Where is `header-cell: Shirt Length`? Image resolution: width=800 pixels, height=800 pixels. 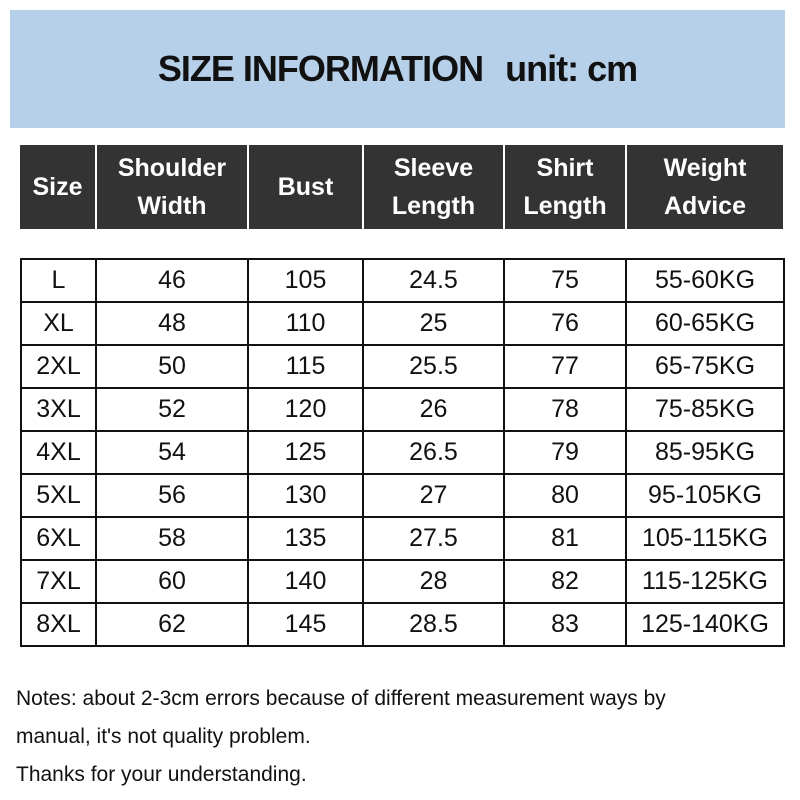
header-cell: Shirt Length is located at coordinates (565, 187).